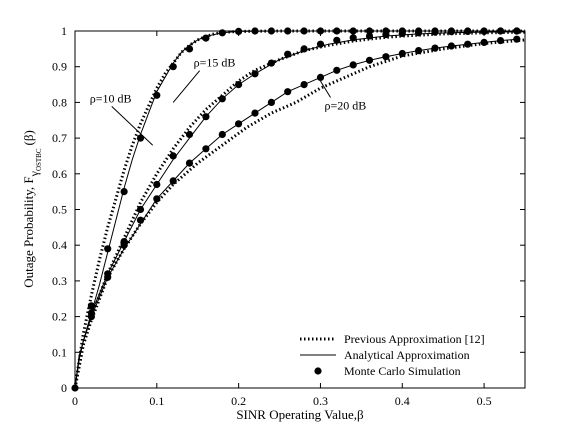 The height and width of the screenshot is (442, 581). I want to click on x-axis-label: SINR Operating Value,β, so click(300, 414).